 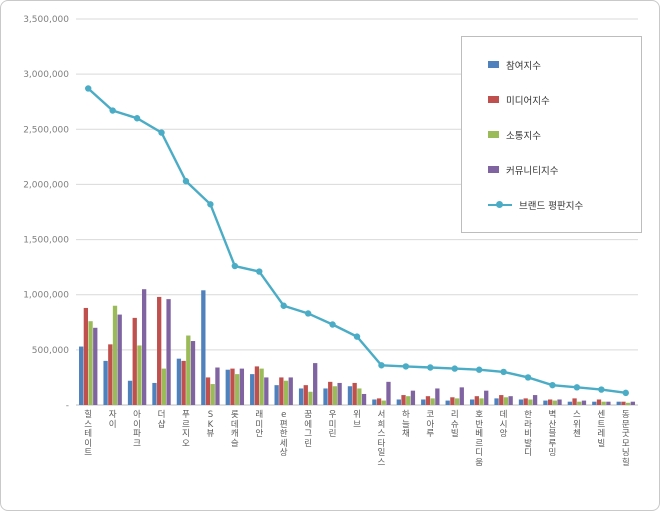 What do you see at coordinates (308, 429) in the screenshot?
I see `x-axis-label: 꿈 에 그 린` at bounding box center [308, 429].